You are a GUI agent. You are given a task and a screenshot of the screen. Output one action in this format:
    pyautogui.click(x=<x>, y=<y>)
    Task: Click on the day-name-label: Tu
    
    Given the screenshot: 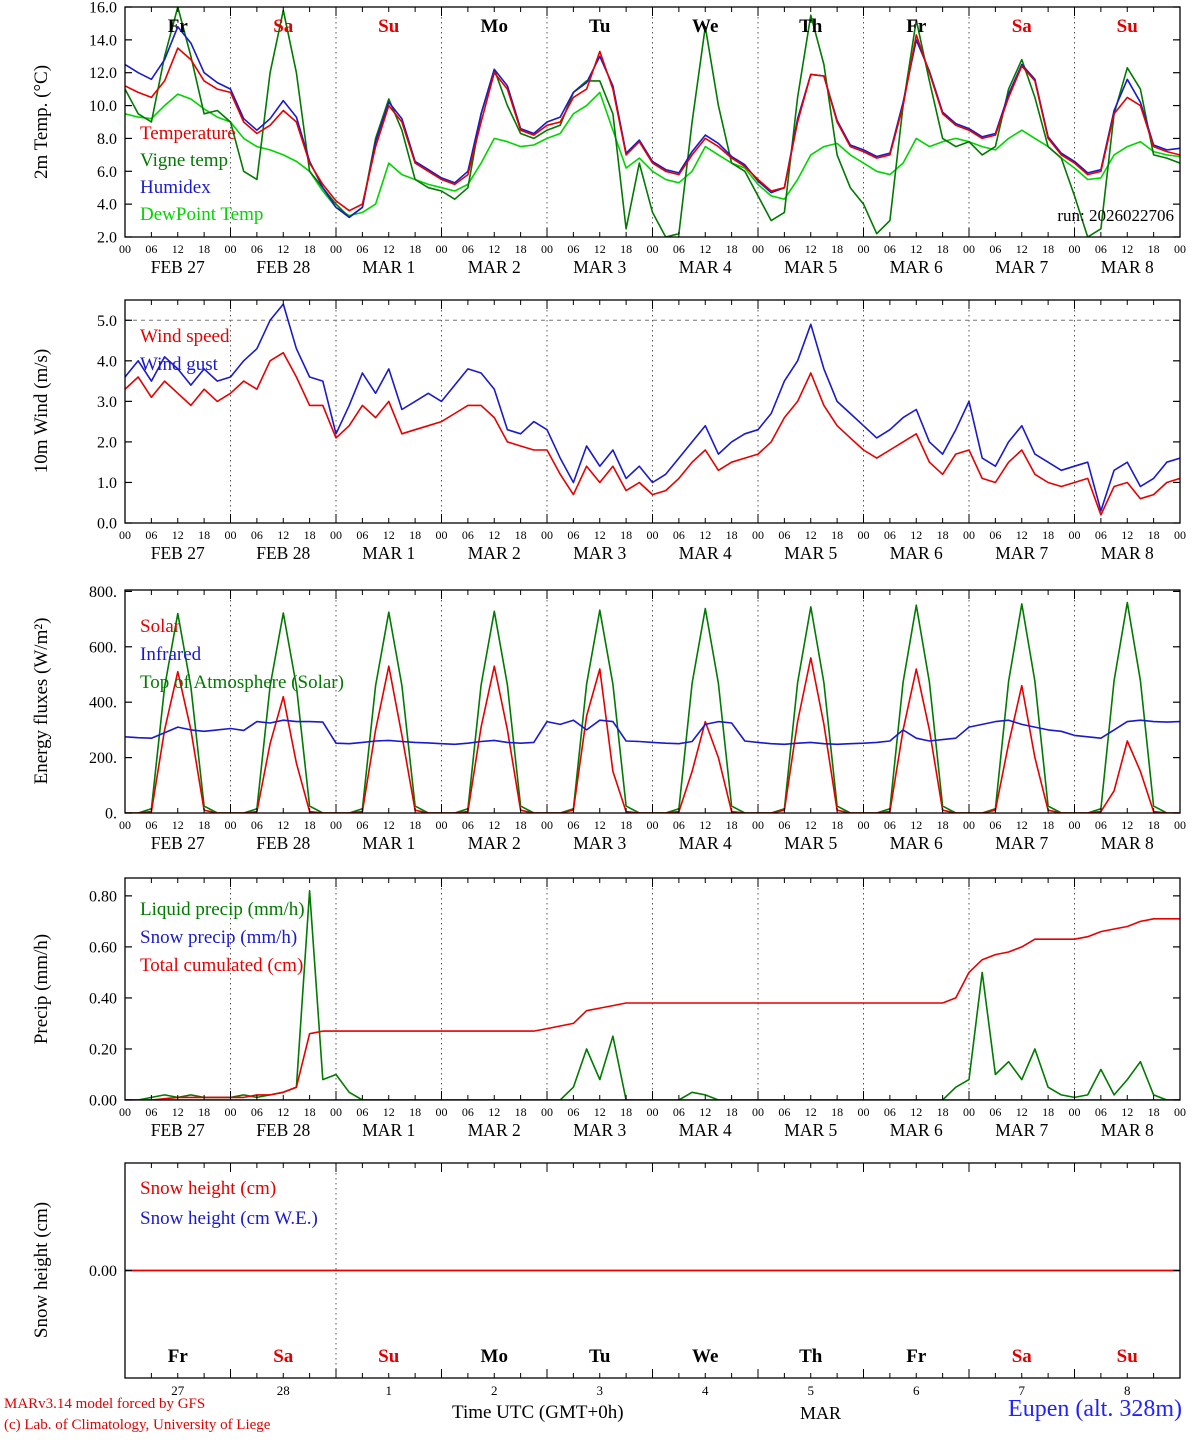 What is the action you would take?
    pyautogui.click(x=600, y=1356)
    